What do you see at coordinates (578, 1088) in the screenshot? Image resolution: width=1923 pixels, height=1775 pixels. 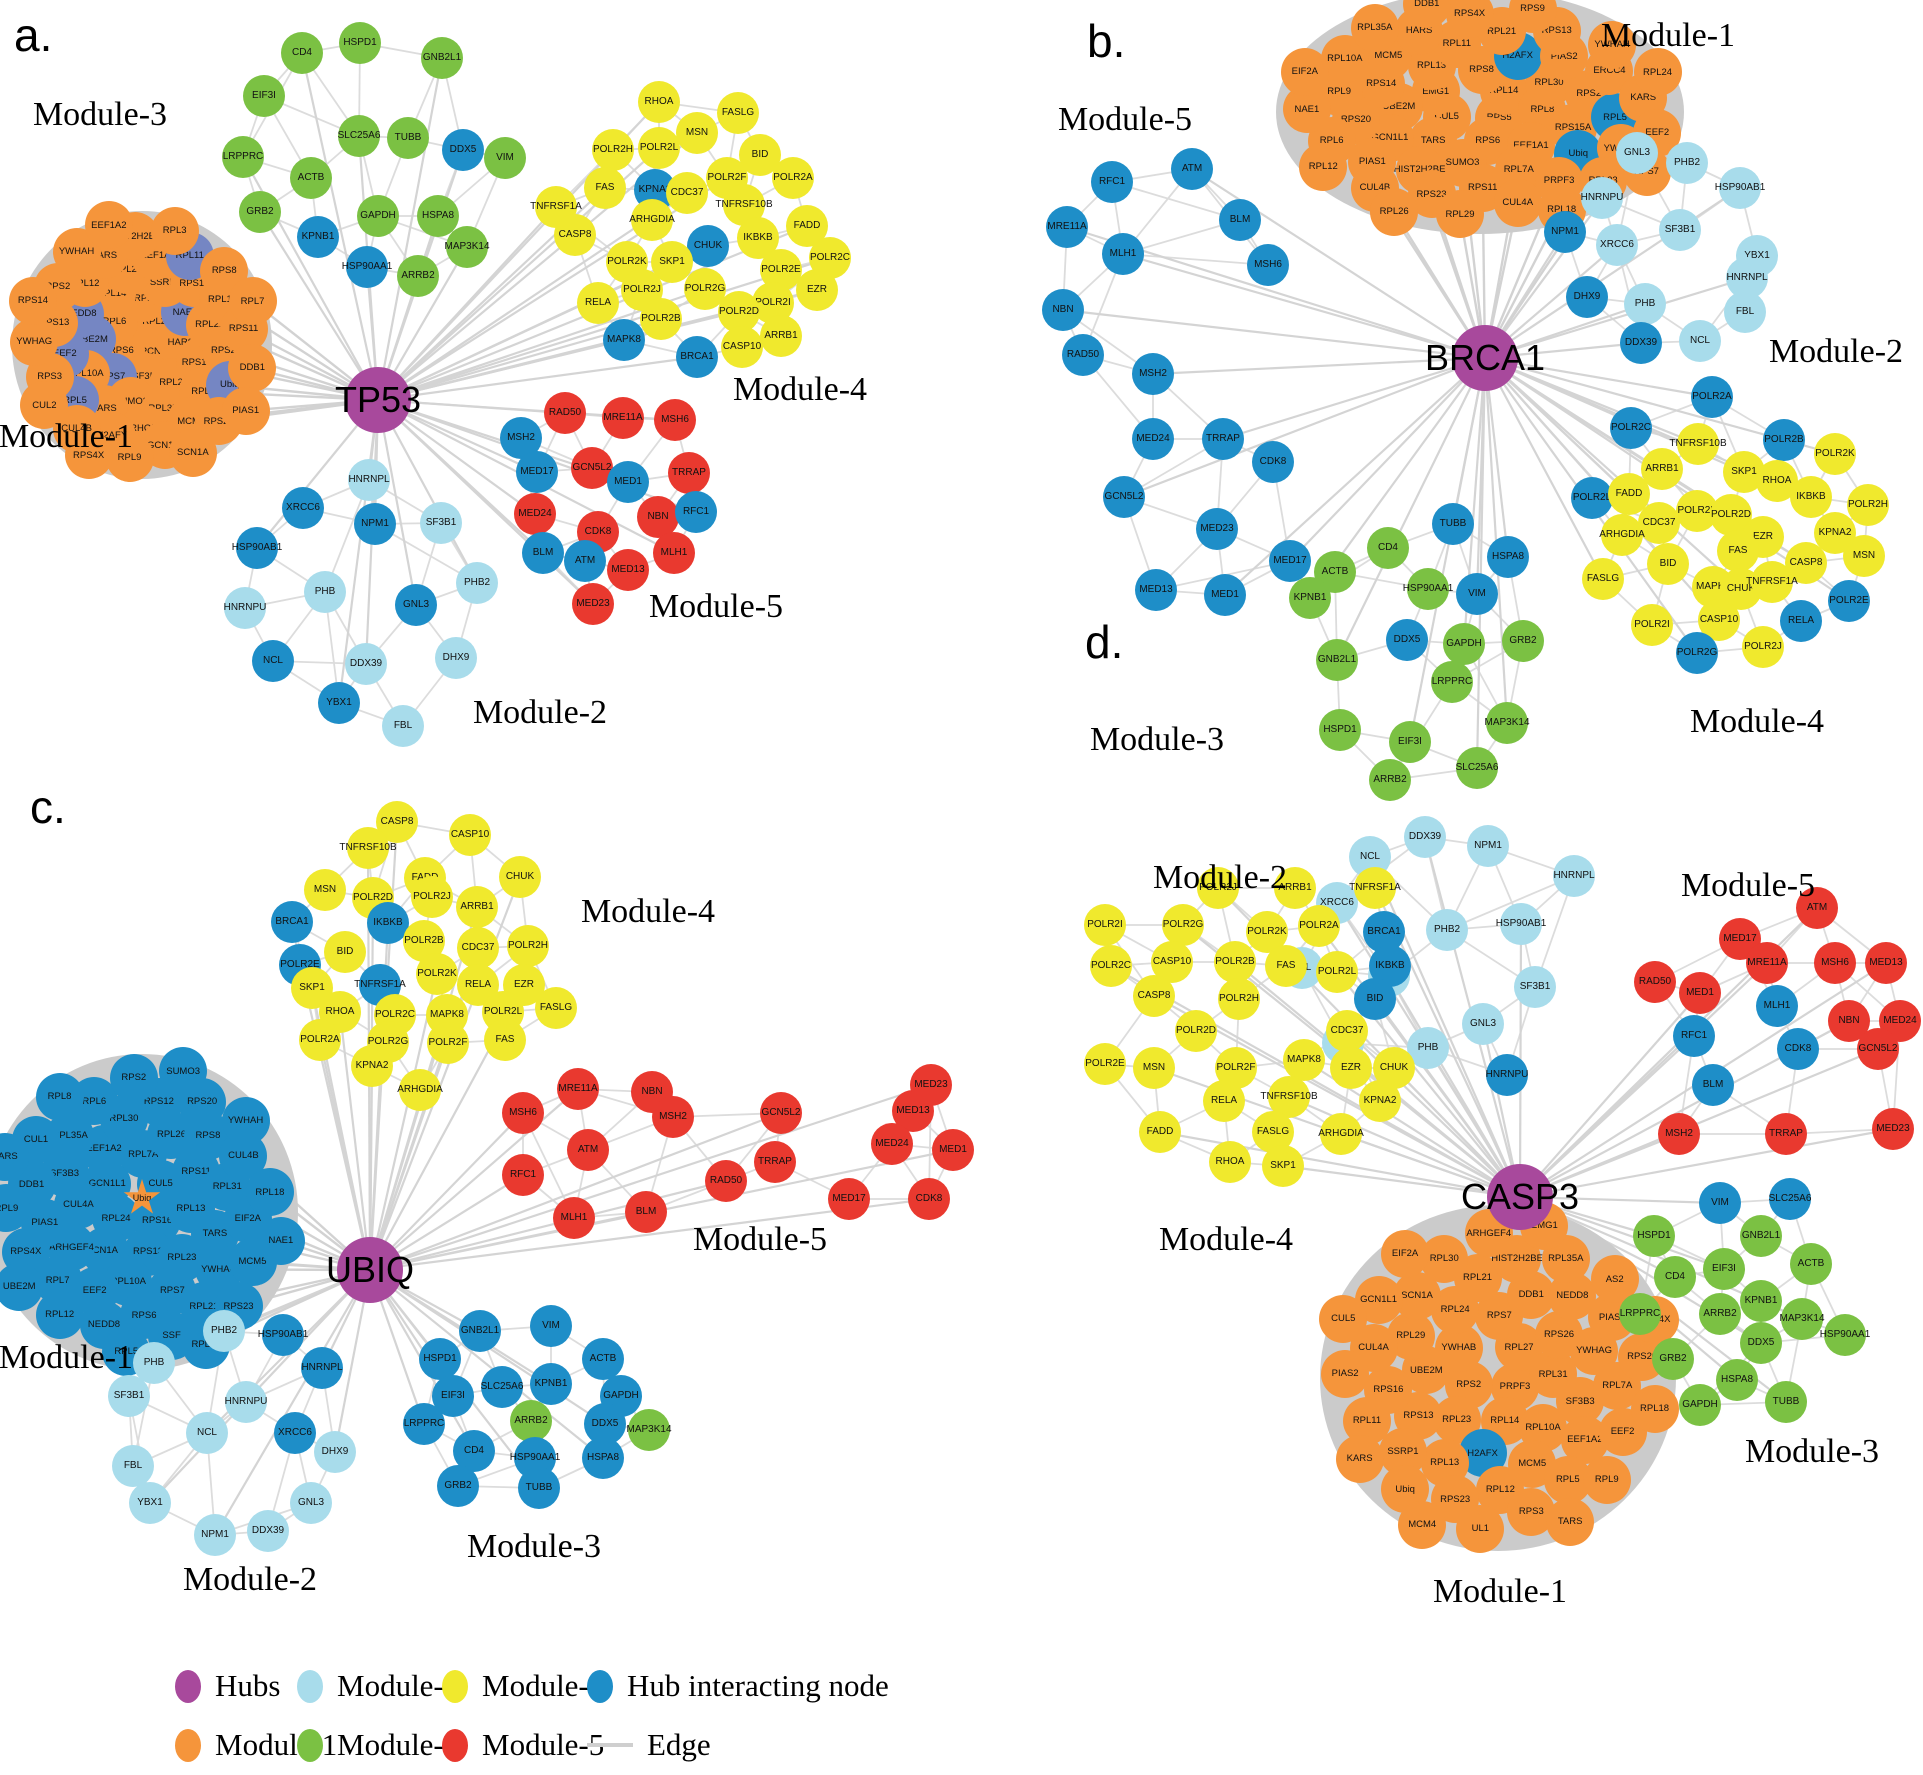 I see `node-label: MRE11A` at bounding box center [578, 1088].